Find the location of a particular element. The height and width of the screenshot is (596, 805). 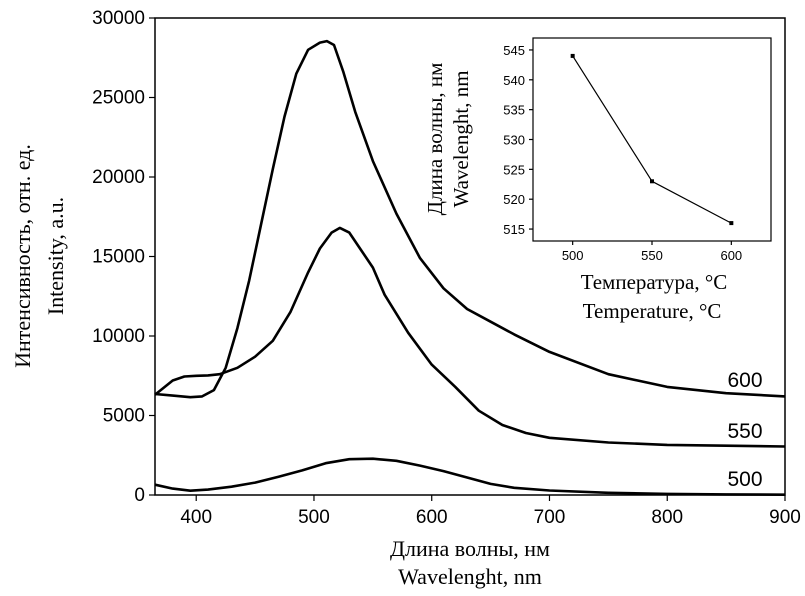

y-axis-title-ru: Интенсивность, отн. ед. is located at coordinates (22, 256).